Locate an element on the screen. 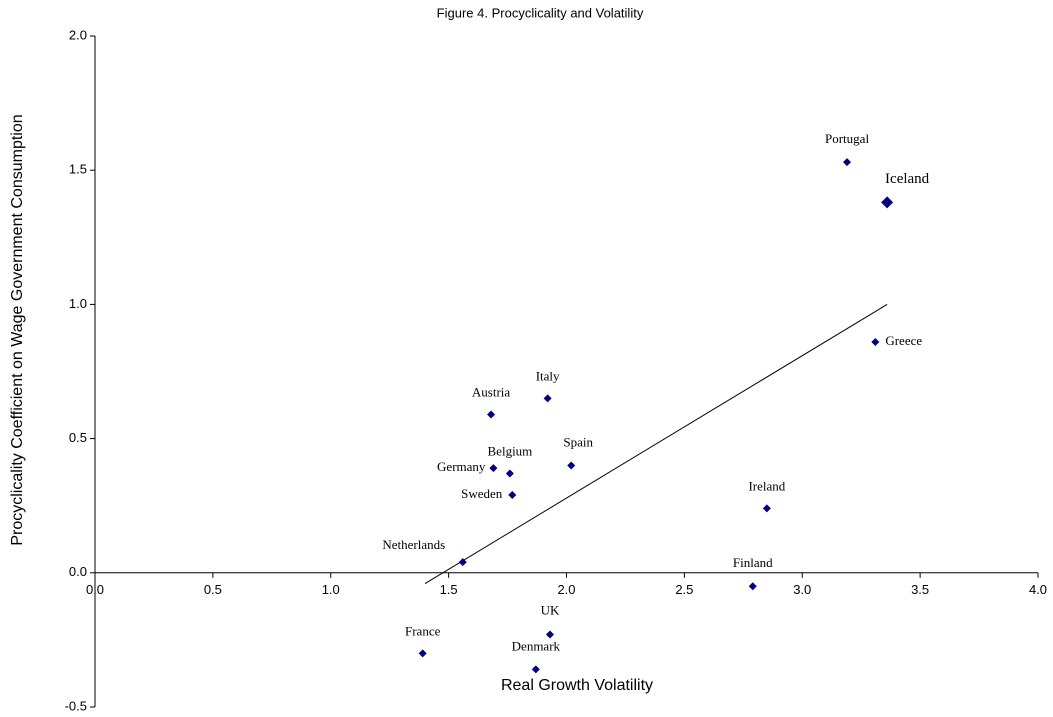 The width and height of the screenshot is (1053, 717). x-tick-label: 1.5 is located at coordinates (449, 589).